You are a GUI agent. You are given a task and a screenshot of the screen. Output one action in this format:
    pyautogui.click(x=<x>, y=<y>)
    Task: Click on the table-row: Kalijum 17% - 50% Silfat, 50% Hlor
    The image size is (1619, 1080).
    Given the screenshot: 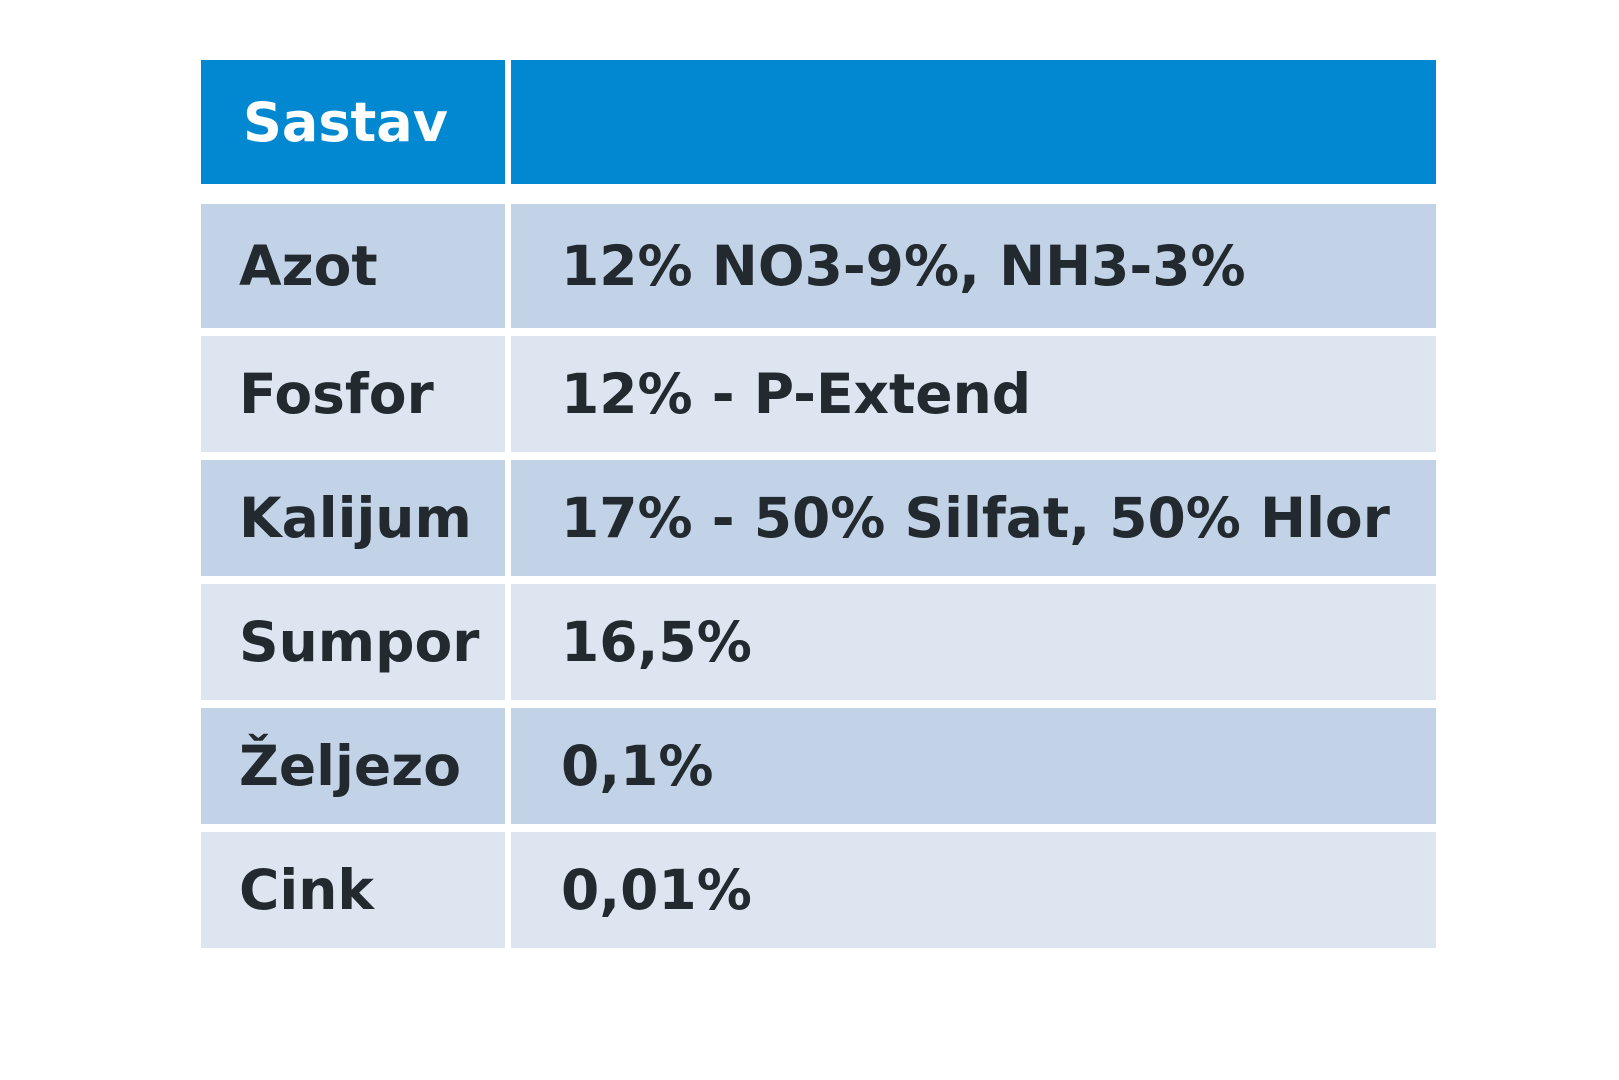 What is the action you would take?
    pyautogui.click(x=818, y=514)
    